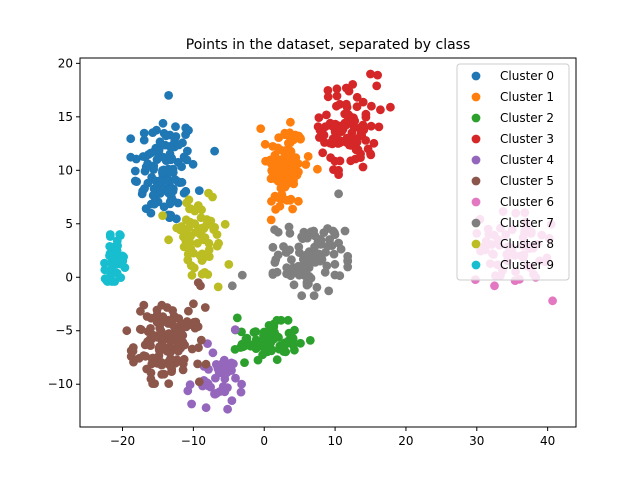 The width and height of the screenshot is (640, 480). What do you see at coordinates (527, 118) in the screenshot?
I see `legend-label: Cluster 2` at bounding box center [527, 118].